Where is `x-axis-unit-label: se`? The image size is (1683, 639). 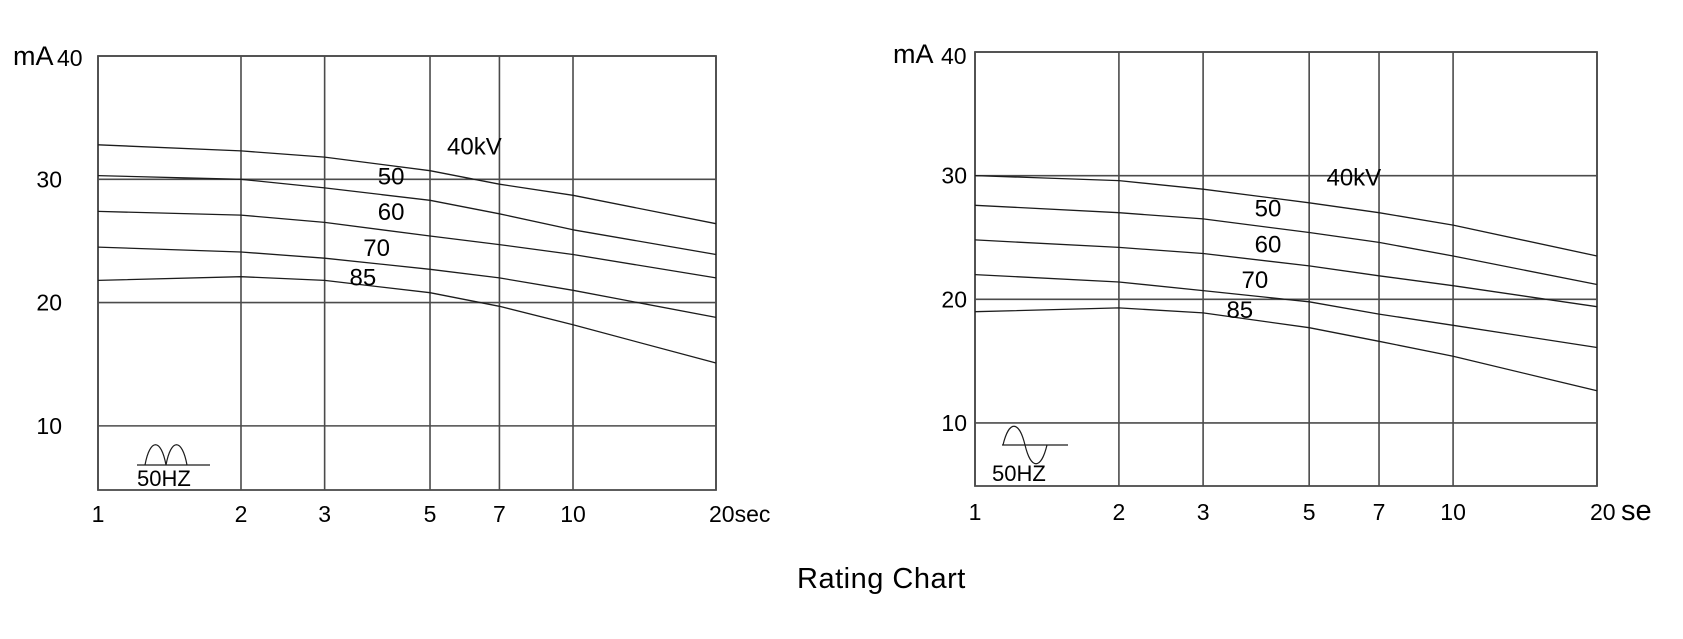 x-axis-unit-label: se is located at coordinates (1636, 511).